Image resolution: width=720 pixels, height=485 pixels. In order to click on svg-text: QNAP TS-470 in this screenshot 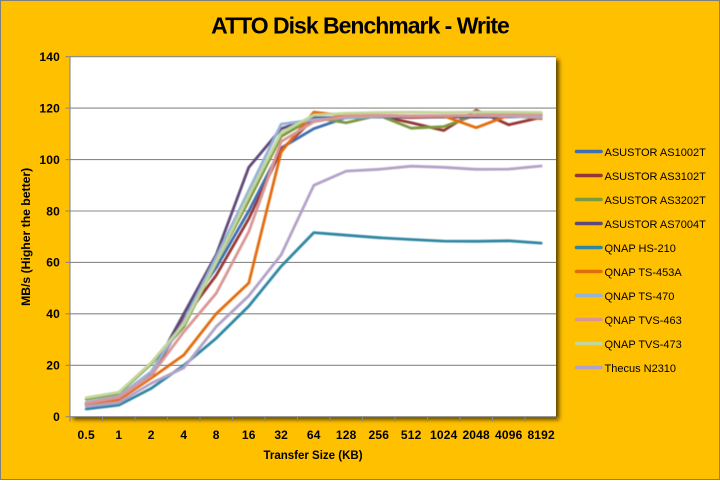, I will do `click(640, 297)`.